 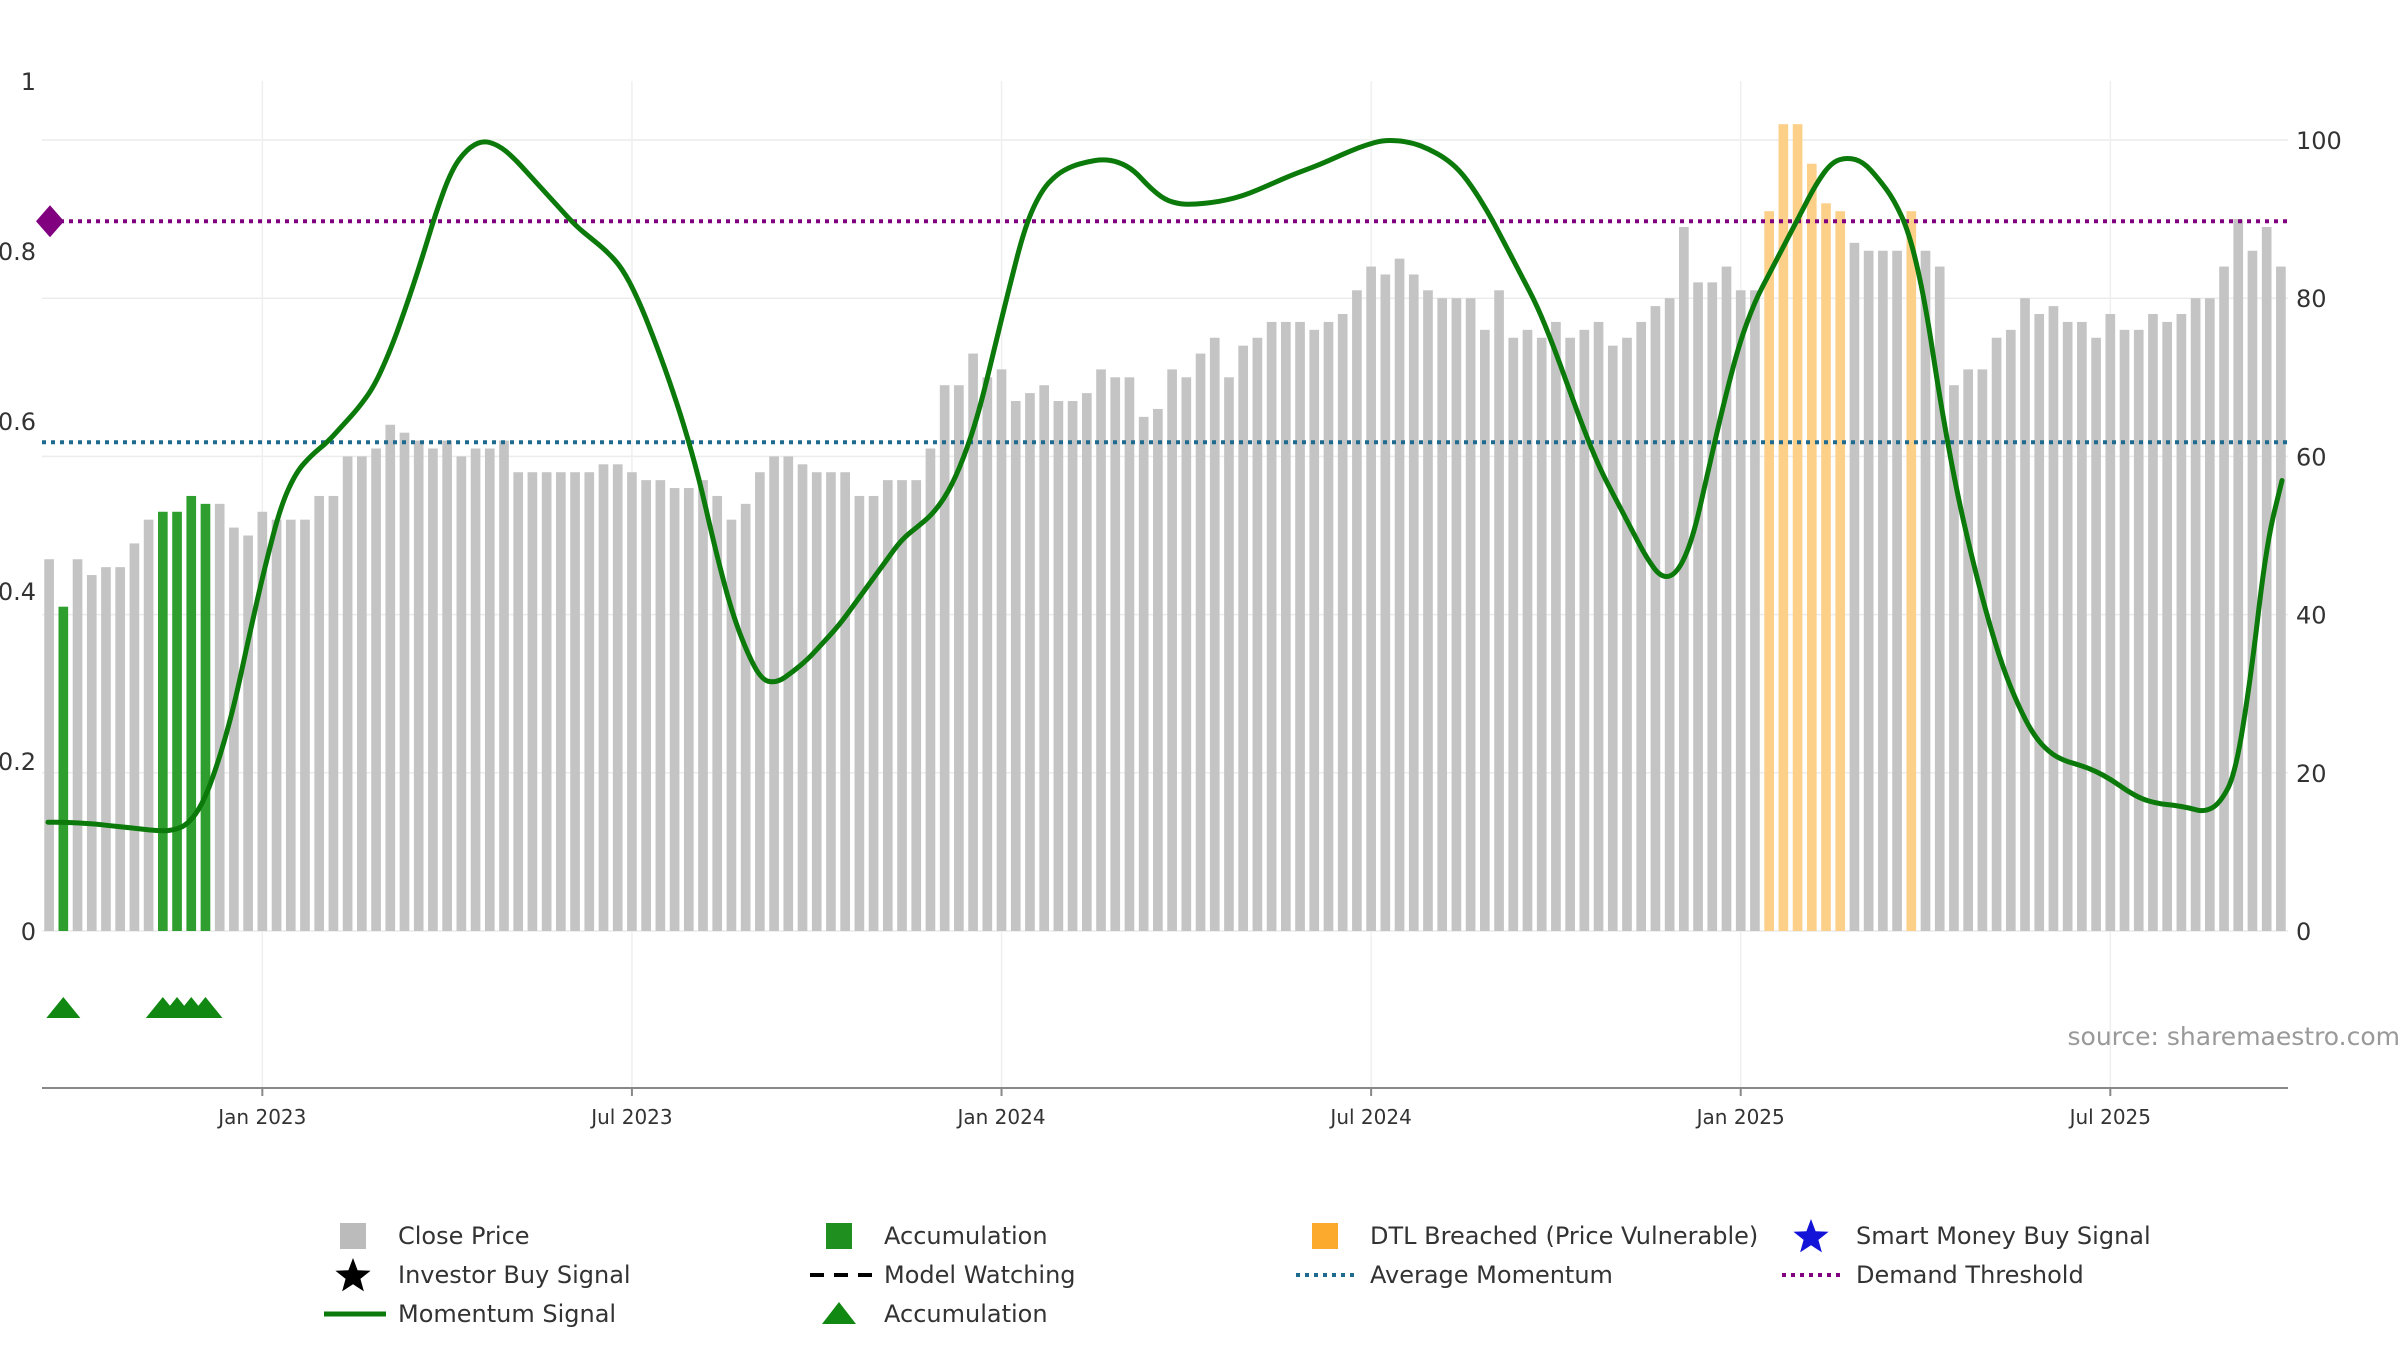 I want to click on x-axis-tick-label: Jan 2024, so click(x=1000, y=1117).